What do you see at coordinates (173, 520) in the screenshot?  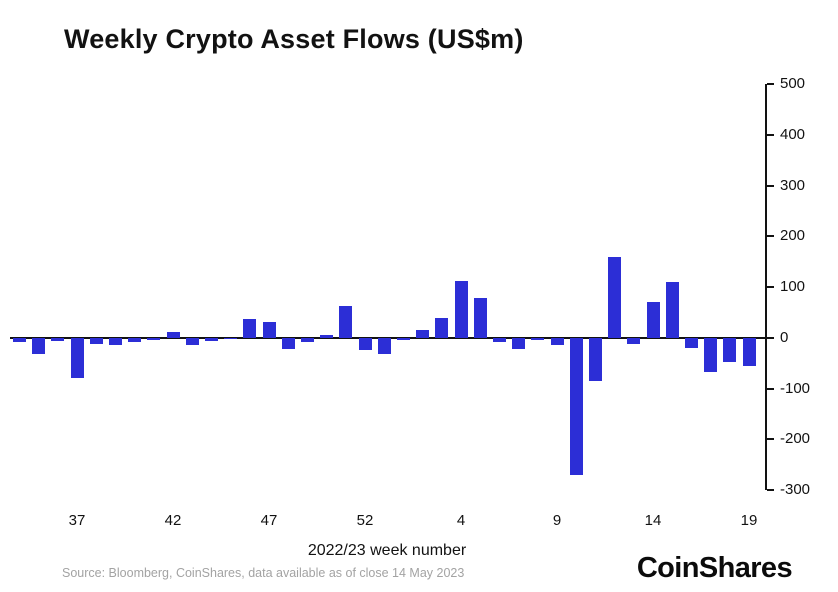 I see `x-tick-label: 42` at bounding box center [173, 520].